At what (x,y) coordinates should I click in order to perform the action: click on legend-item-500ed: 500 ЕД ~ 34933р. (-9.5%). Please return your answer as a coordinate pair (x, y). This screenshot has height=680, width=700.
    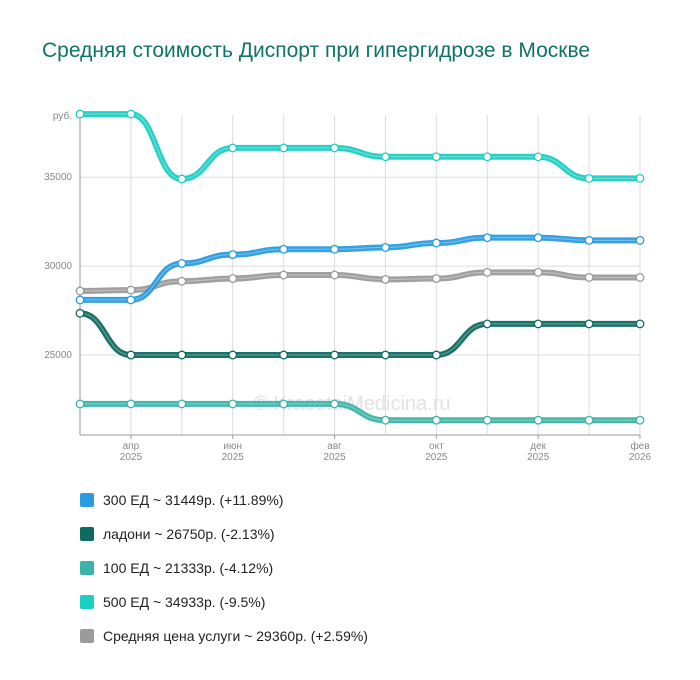
    Looking at the image, I should click on (224, 602).